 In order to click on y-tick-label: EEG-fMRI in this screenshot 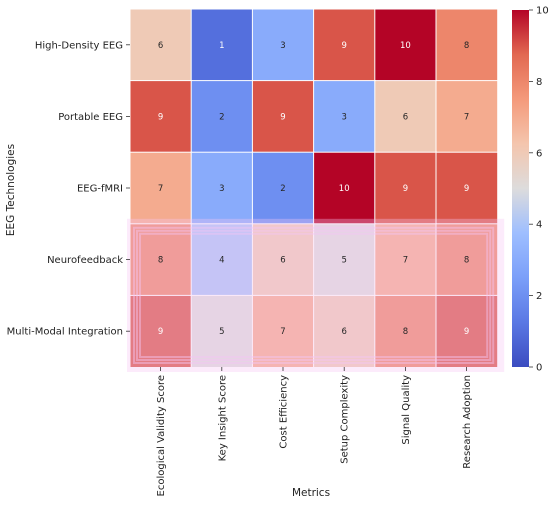, I will do `click(100, 189)`.